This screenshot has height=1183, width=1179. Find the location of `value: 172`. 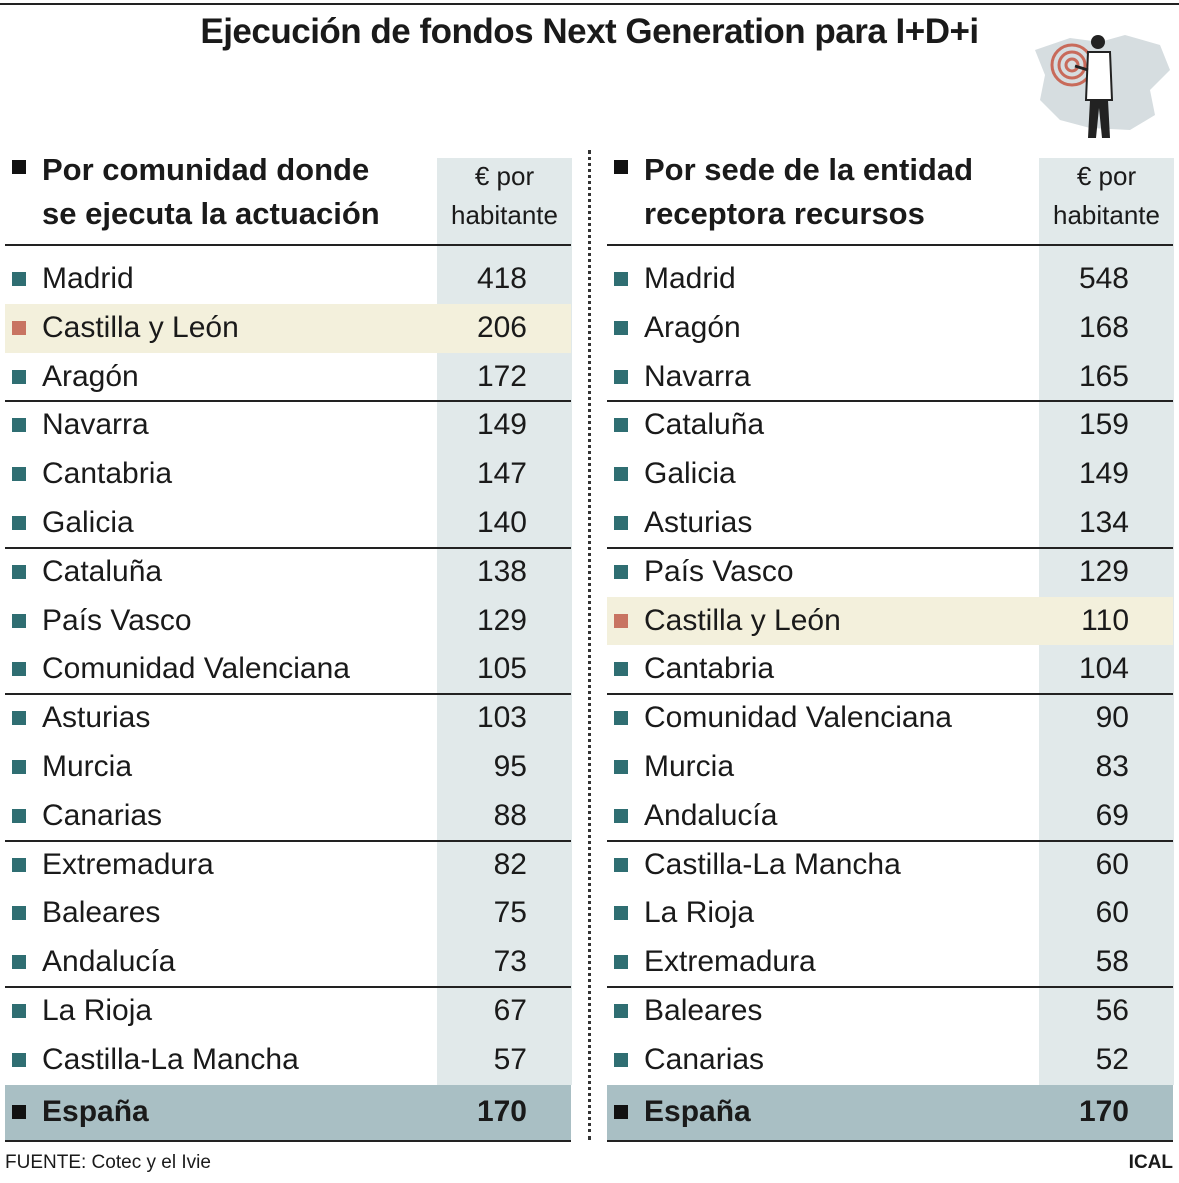

value: 172 is located at coordinates (501, 376).